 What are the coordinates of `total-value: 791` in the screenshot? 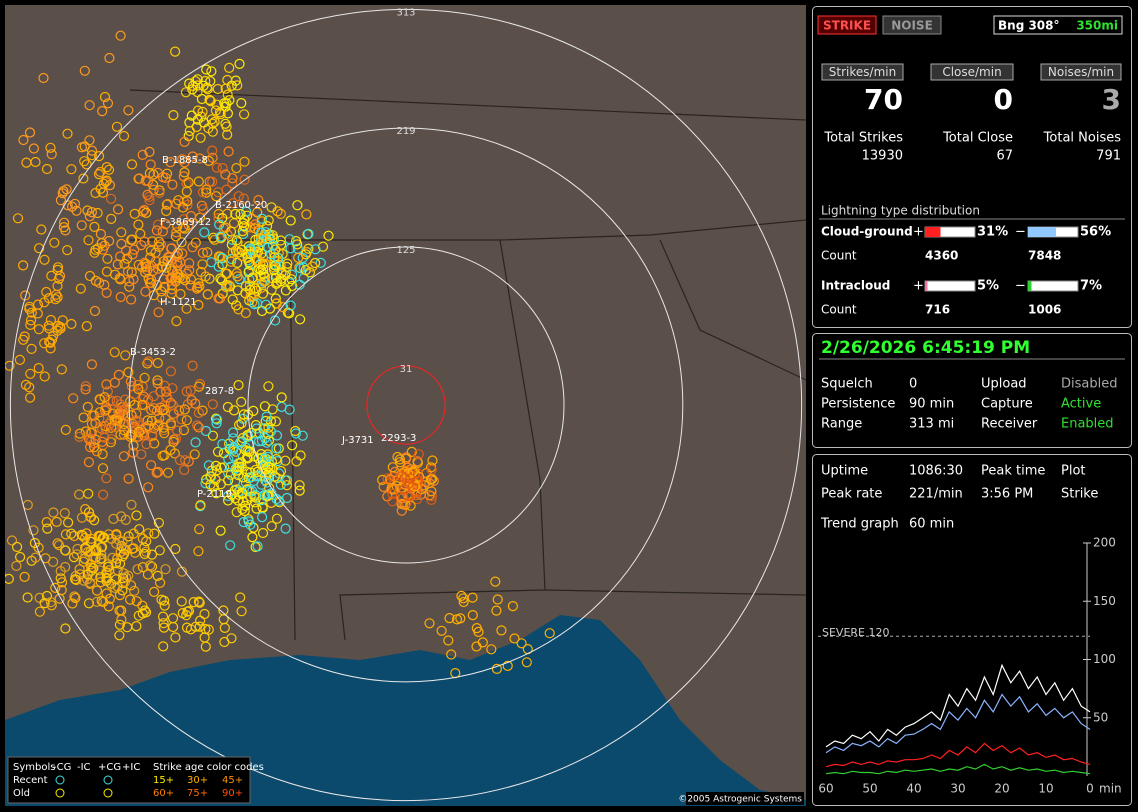 It's located at (1108, 156).